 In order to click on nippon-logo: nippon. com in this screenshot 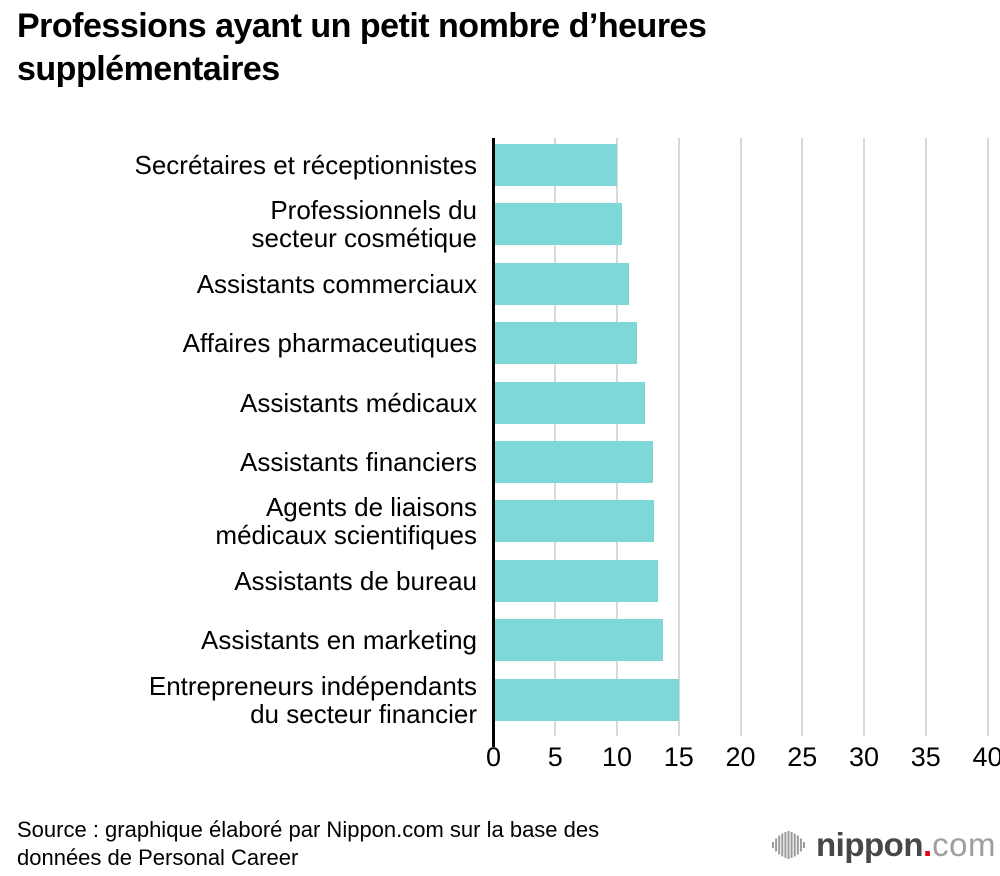, I will do `click(884, 845)`.